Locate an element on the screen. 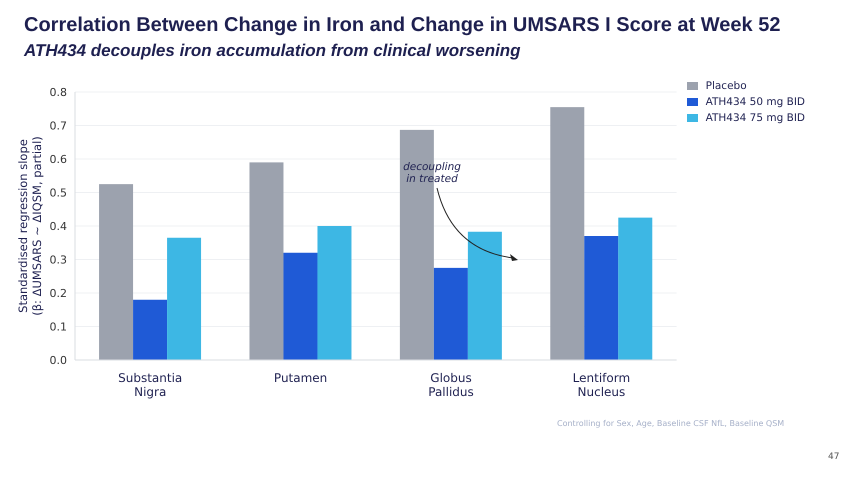 The width and height of the screenshot is (850, 478). y-tick-label: 0.8 is located at coordinates (58, 92).